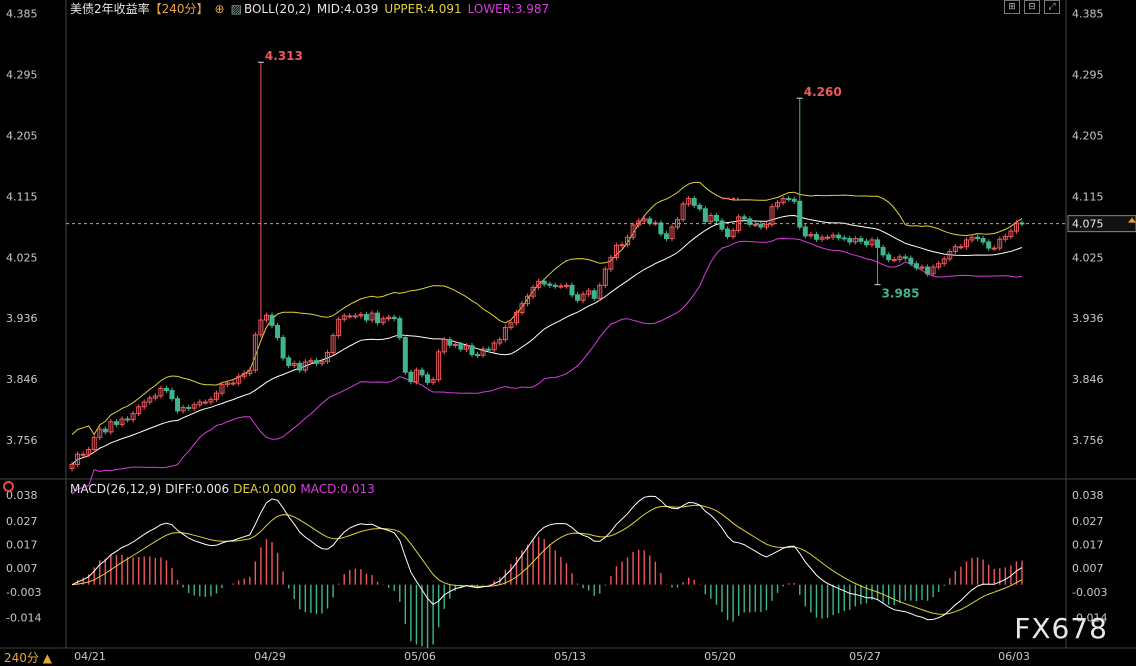 Image resolution: width=1136 pixels, height=666 pixels. Describe the element at coordinates (1012, 7) in the screenshot. I see `zoom-in-icon: ⊞` at that location.